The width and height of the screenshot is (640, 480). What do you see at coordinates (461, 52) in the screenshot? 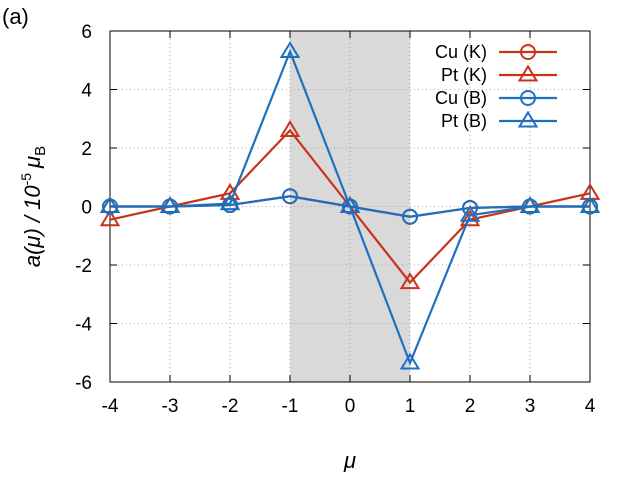
I see `legend-label: Cu (K)` at bounding box center [461, 52].